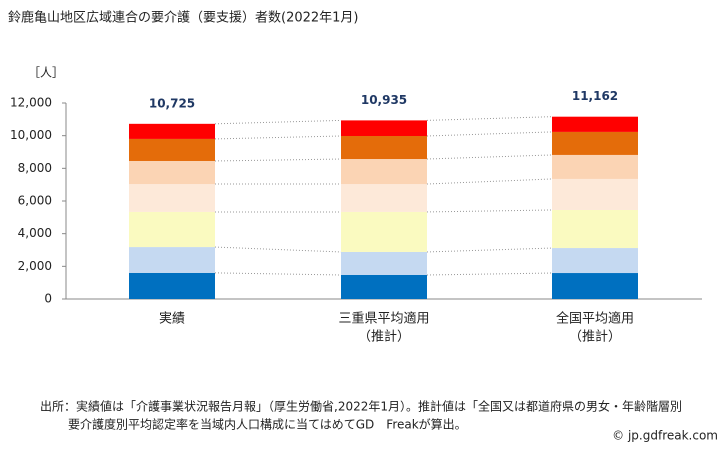 Image resolution: width=728 pixels, height=450 pixels. I want to click on chart-title: 鈴鹿亀山地区広域連合の要介護（要支援）者数(2022年1月), so click(183, 18).